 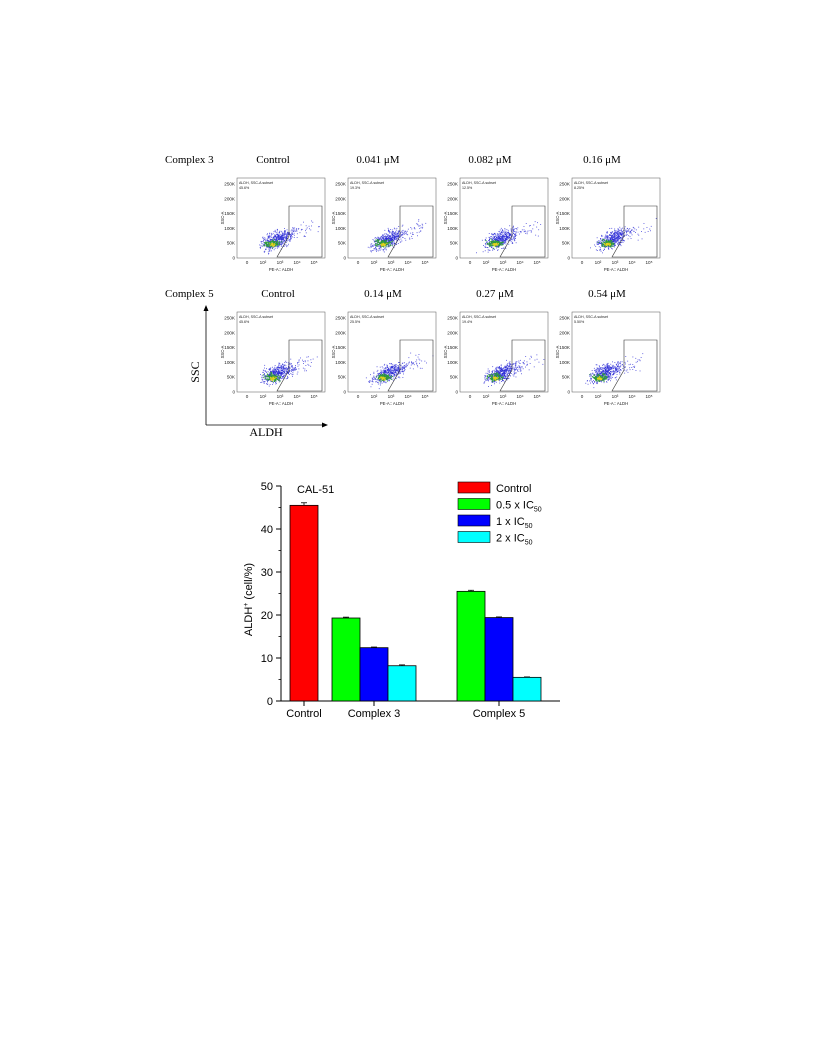 I want to click on y-tick-label: 0, so click(x=568, y=258).